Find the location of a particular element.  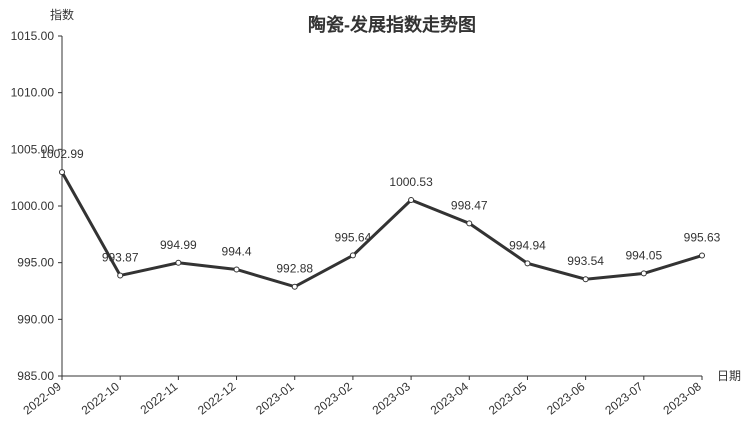

data-label: 992.88 is located at coordinates (294, 269).